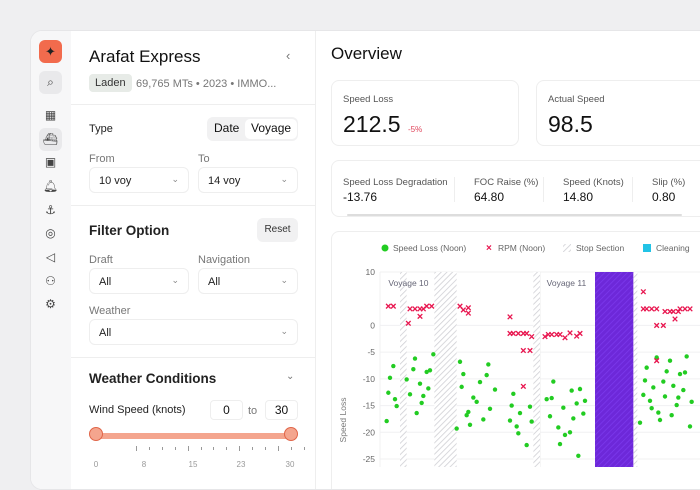 This screenshot has height=490, width=700. What do you see at coordinates (570, 124) in the screenshot?
I see `card-value: 98.5` at bounding box center [570, 124].